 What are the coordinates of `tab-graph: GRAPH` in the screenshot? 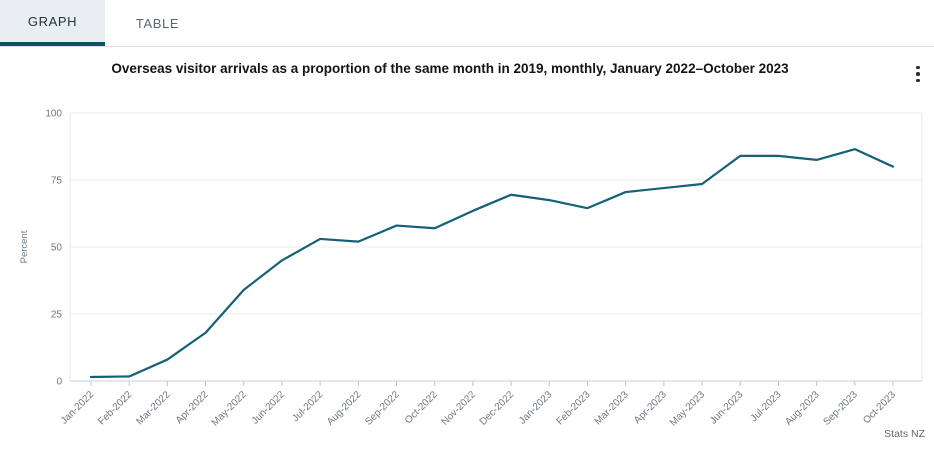 It's located at (52, 23).